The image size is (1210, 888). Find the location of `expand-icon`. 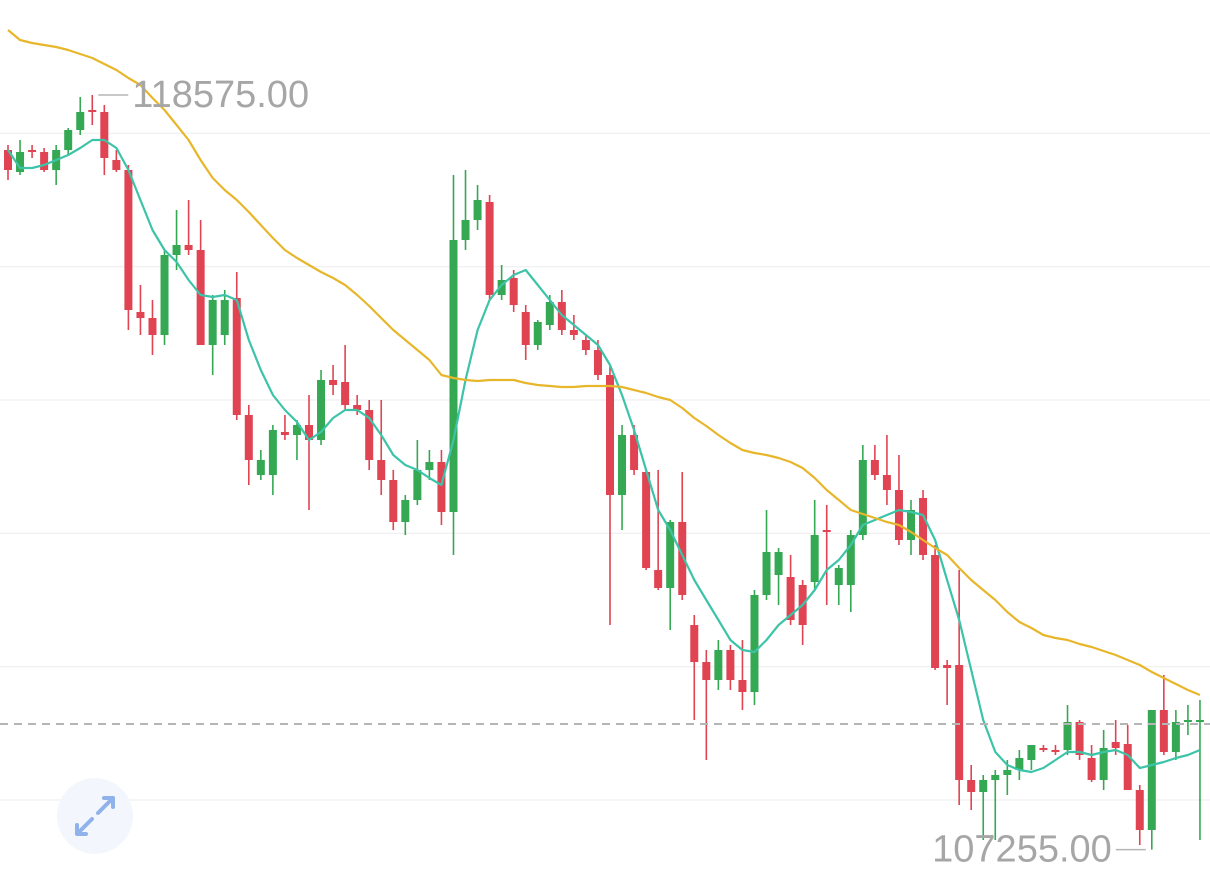

expand-icon is located at coordinates (95, 816).